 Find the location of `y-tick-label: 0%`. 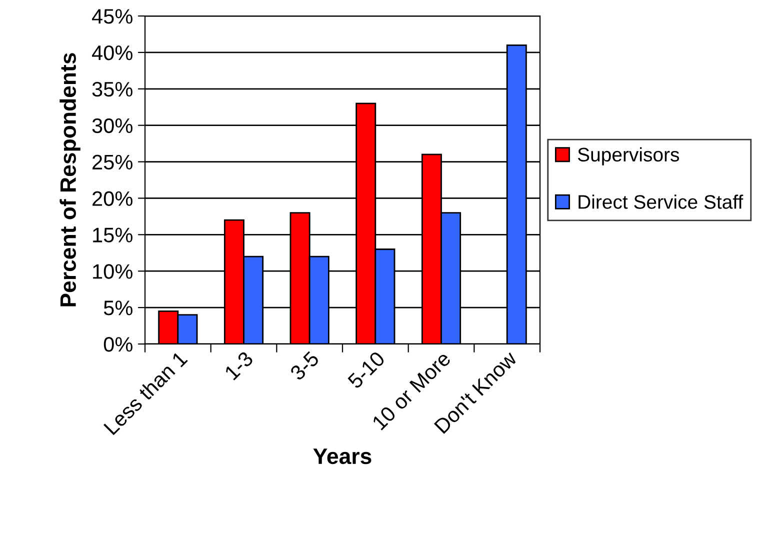

y-tick-label: 0% is located at coordinates (118, 344).